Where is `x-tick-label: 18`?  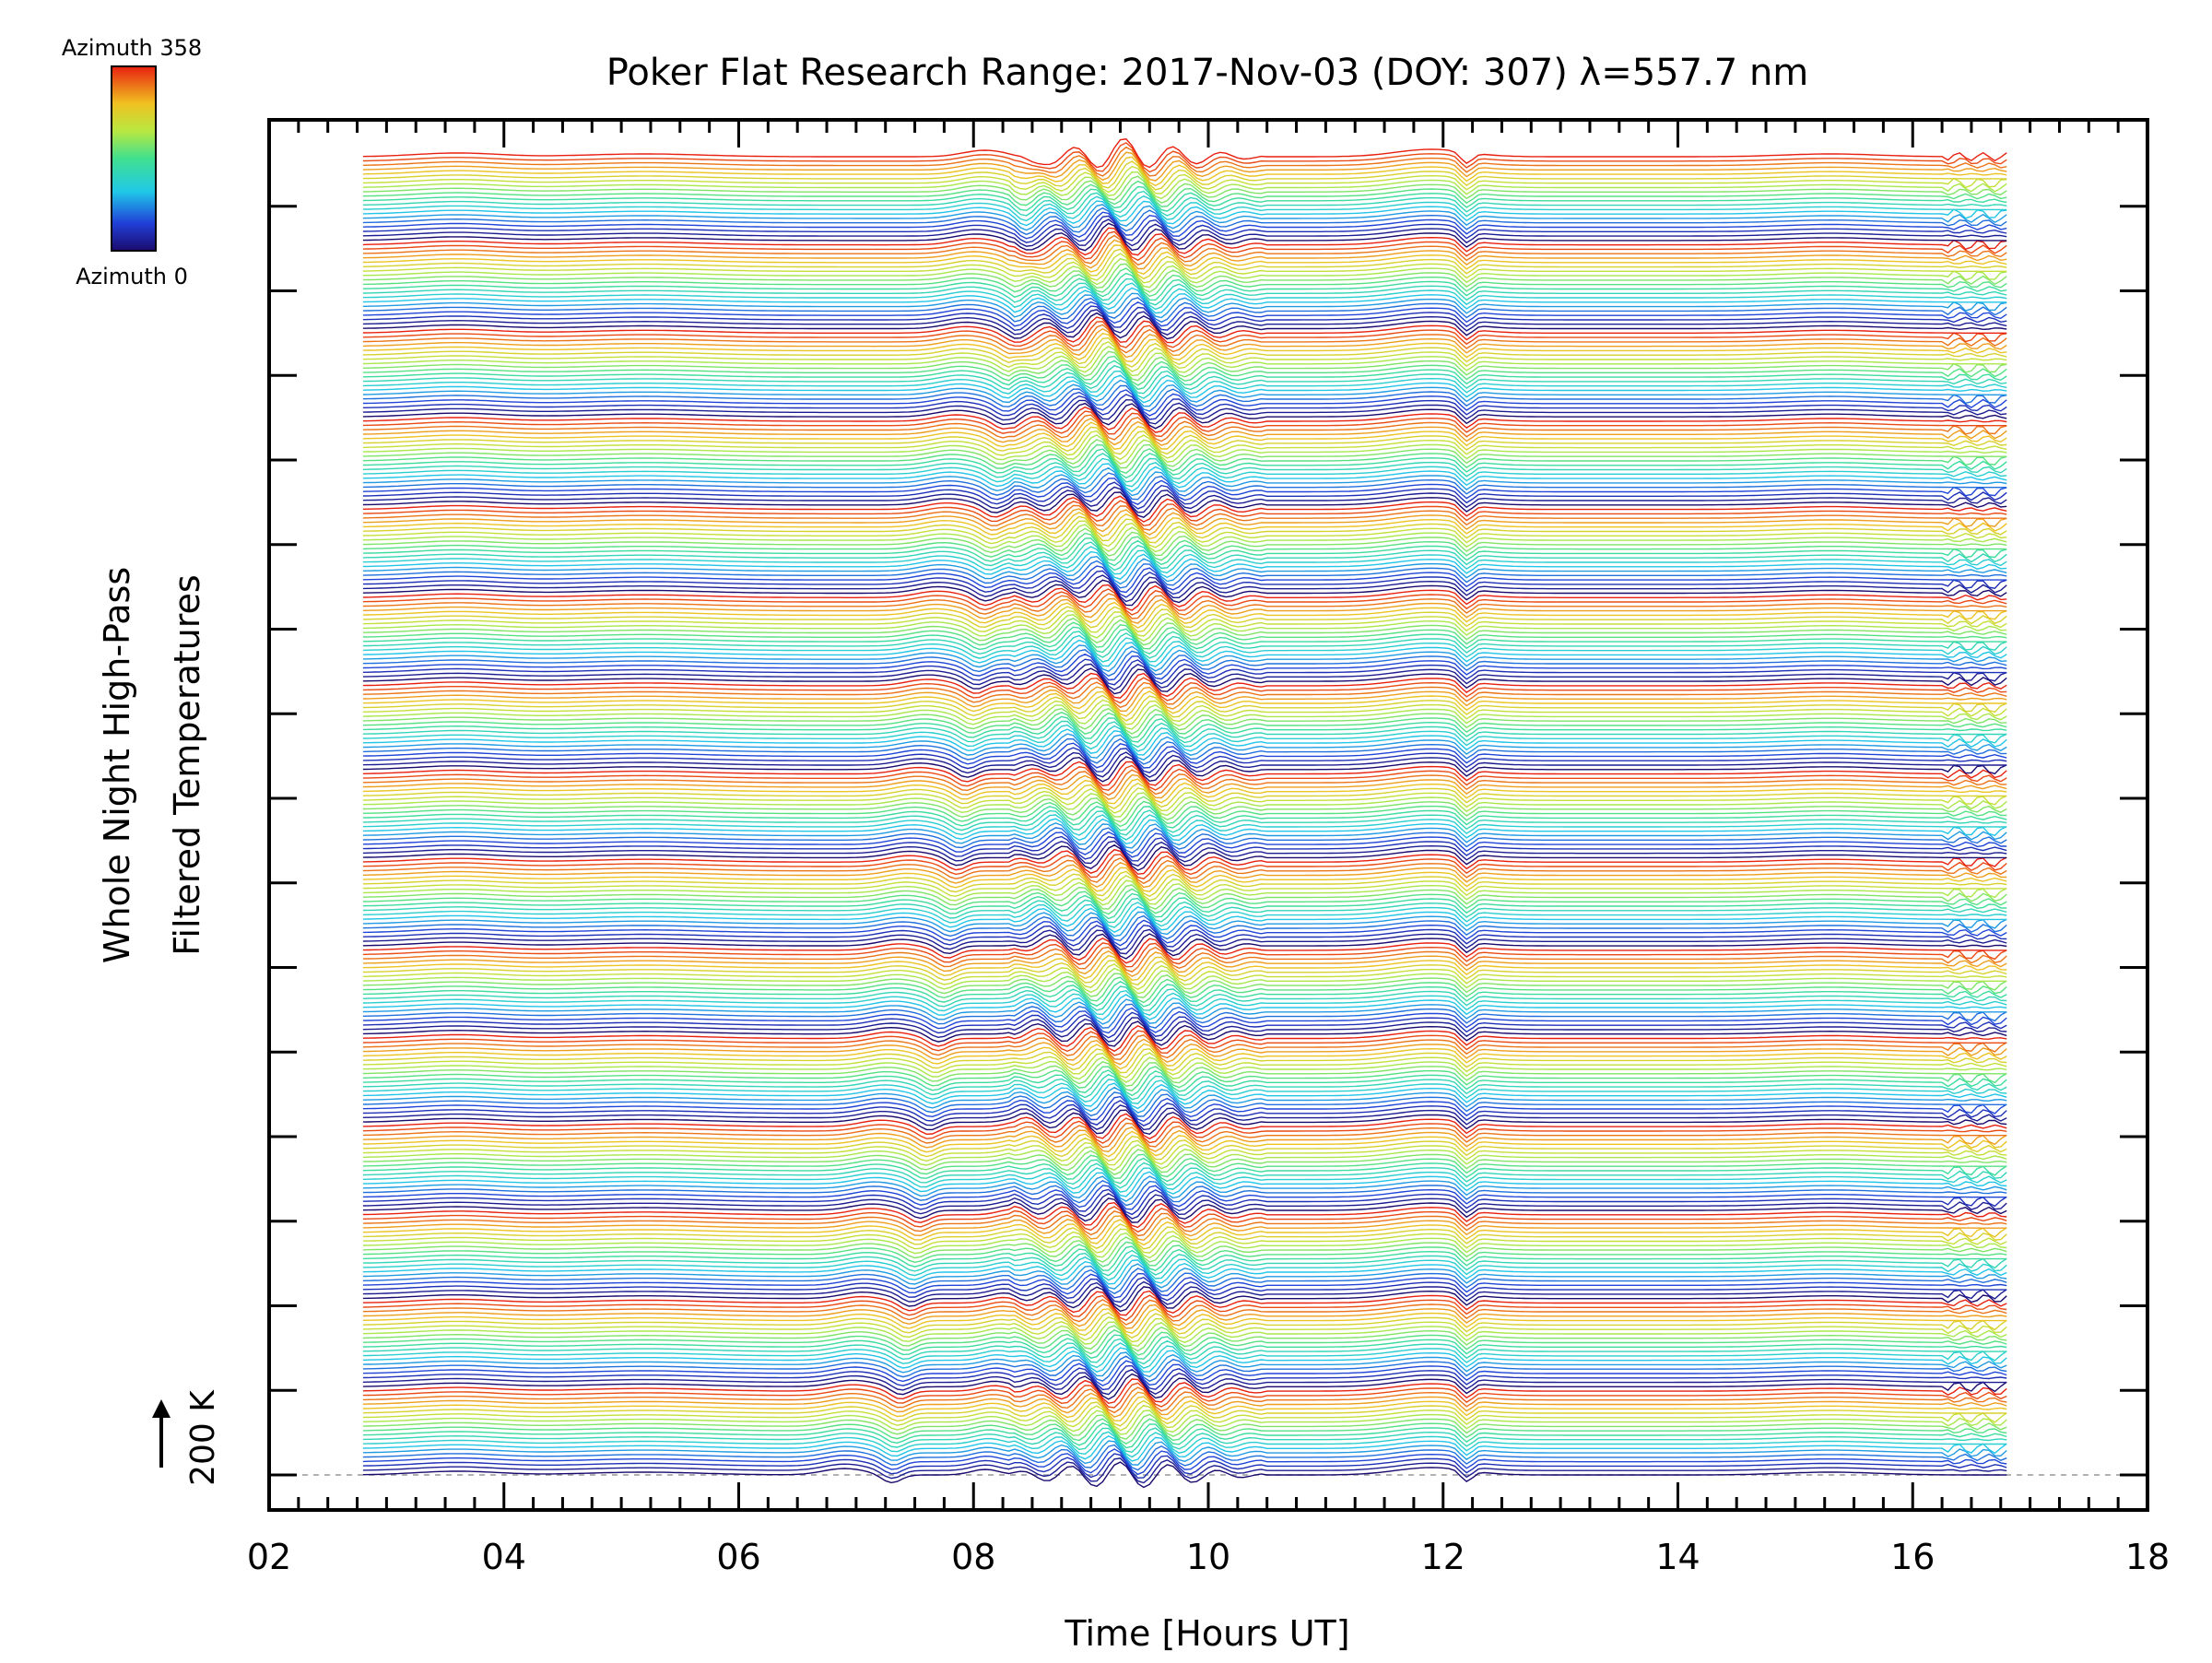 x-tick-label: 18 is located at coordinates (2147, 1557).